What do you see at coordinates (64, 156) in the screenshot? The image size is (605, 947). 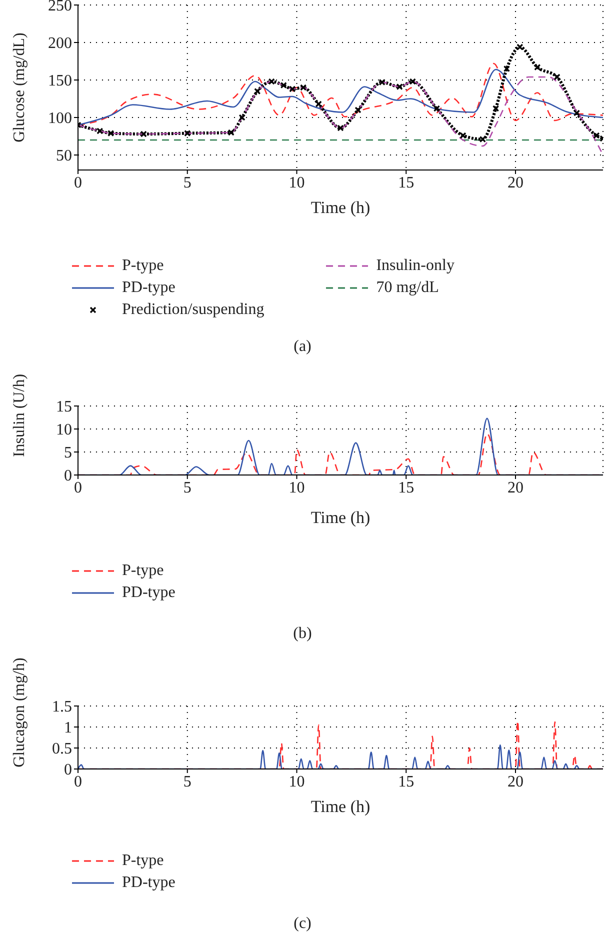 I see `y-tick-label: 50` at bounding box center [64, 156].